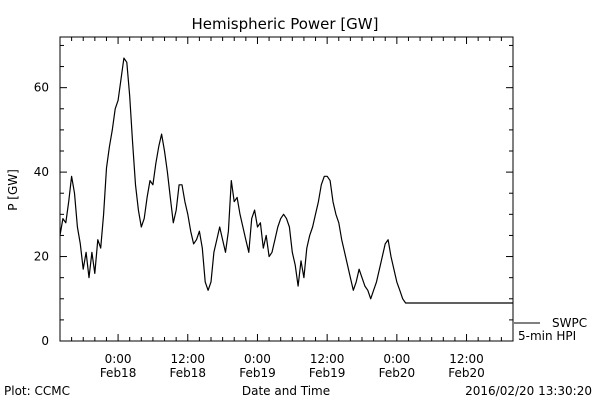 This screenshot has height=400, width=600. I want to click on y-tick-label: 0, so click(45, 341).